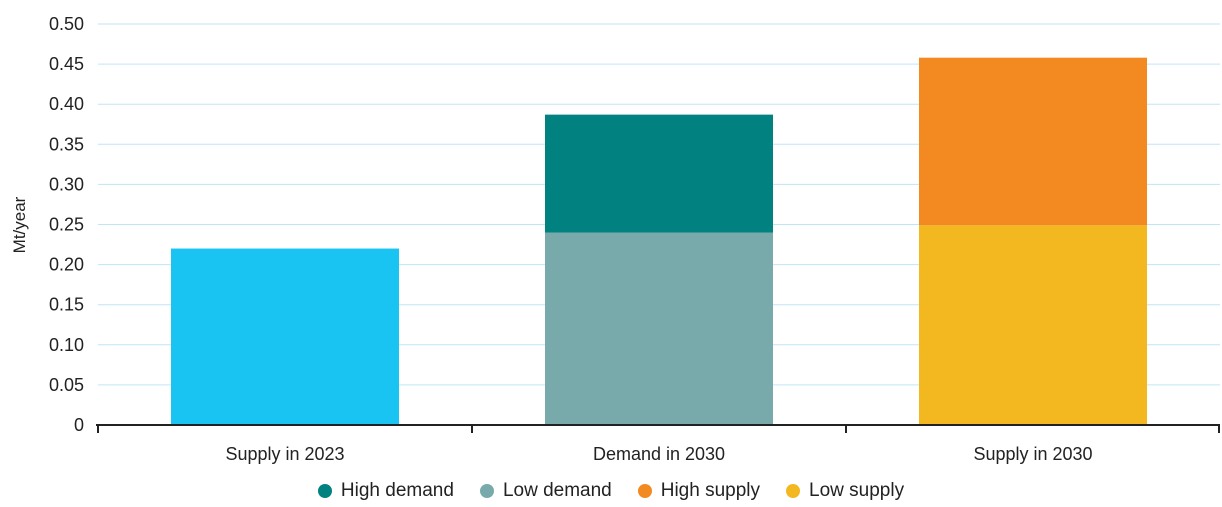 The image size is (1222, 507). I want to click on bar-high-supply, so click(1033, 142).